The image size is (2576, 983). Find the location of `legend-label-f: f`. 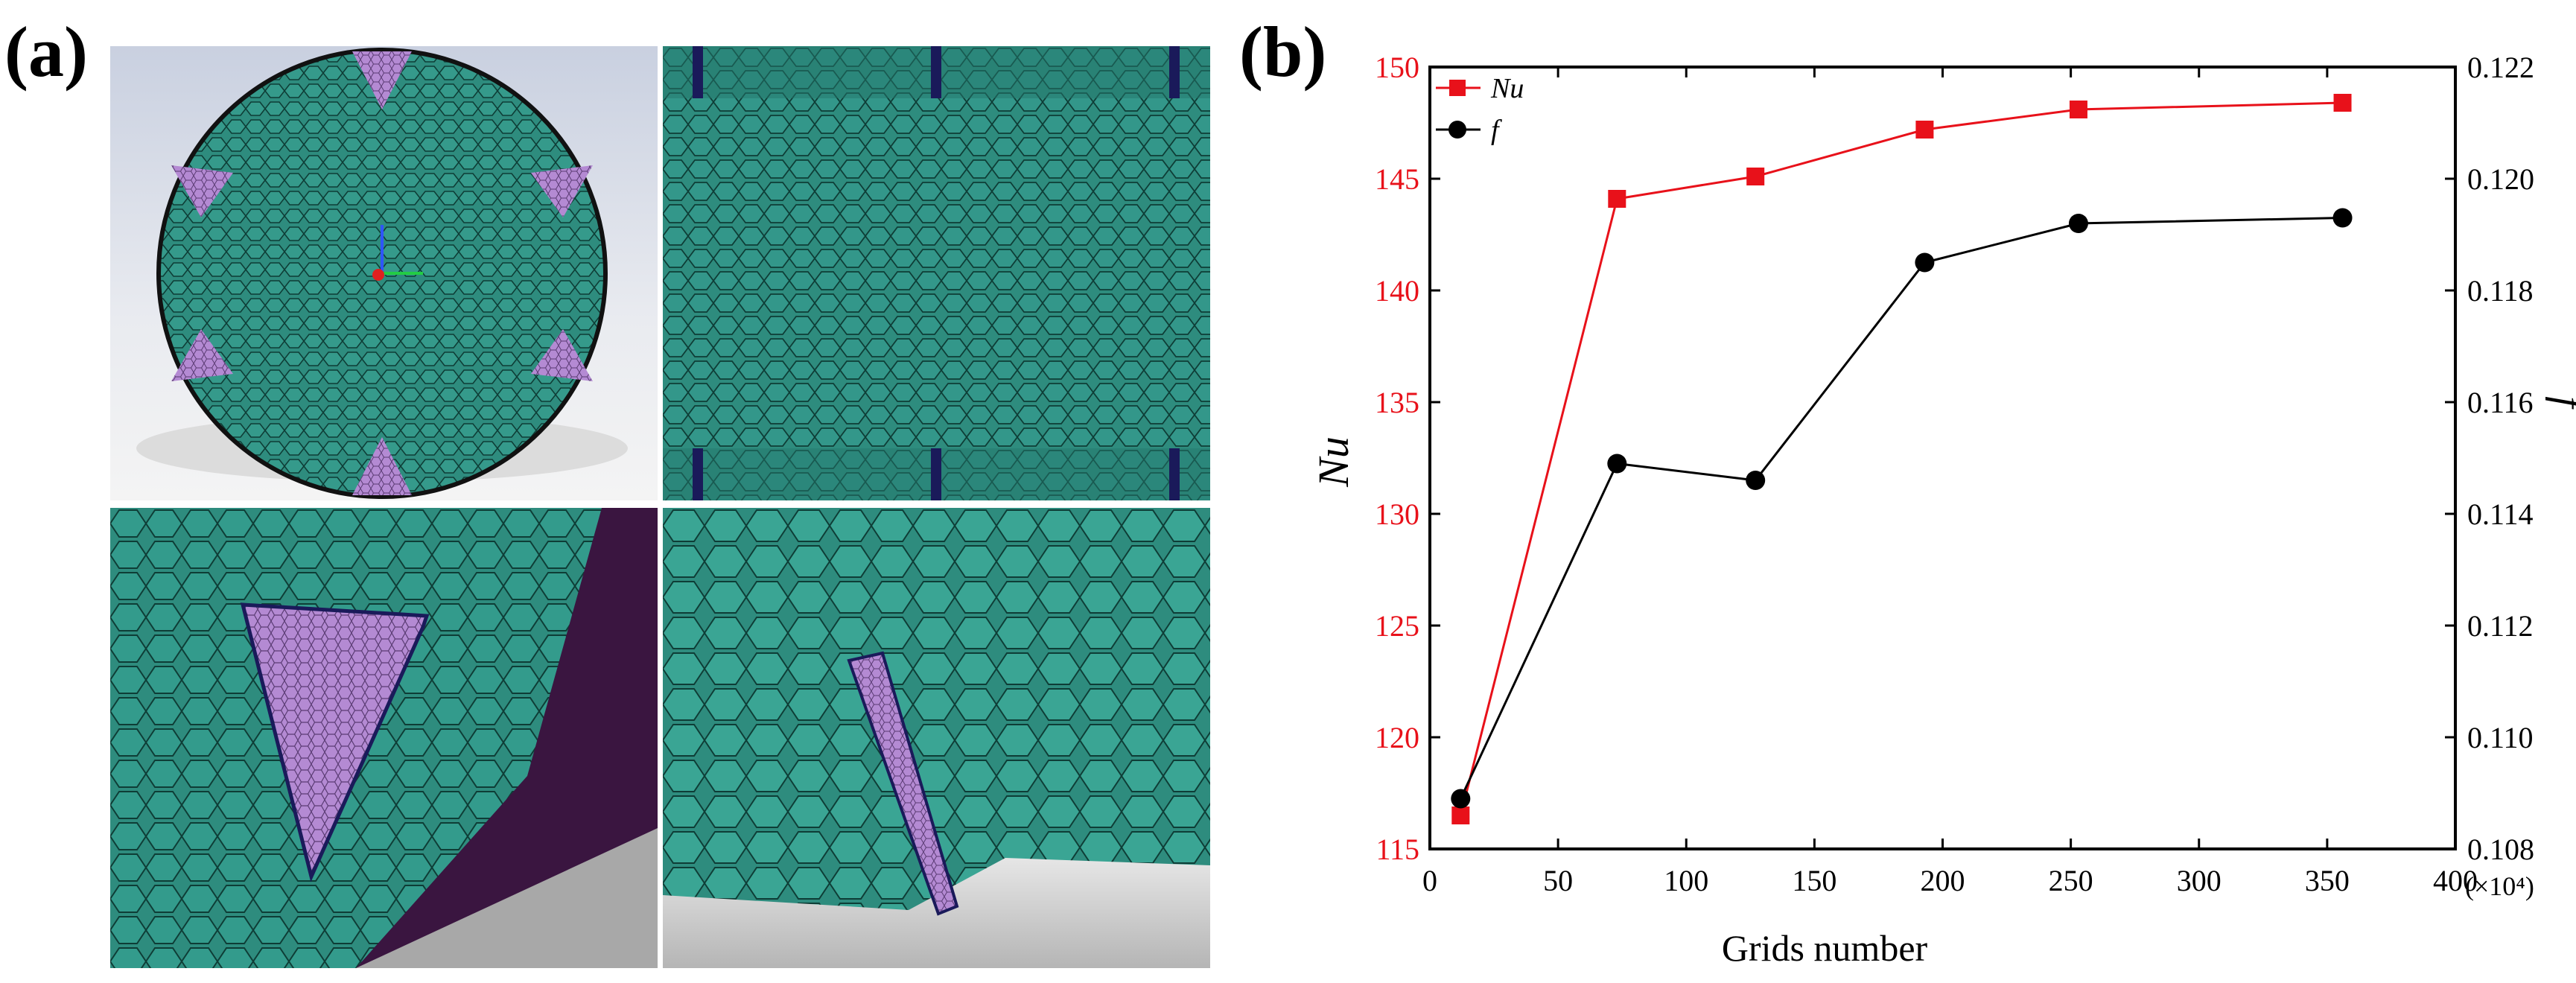

legend-label-f: f is located at coordinates (1496, 131).